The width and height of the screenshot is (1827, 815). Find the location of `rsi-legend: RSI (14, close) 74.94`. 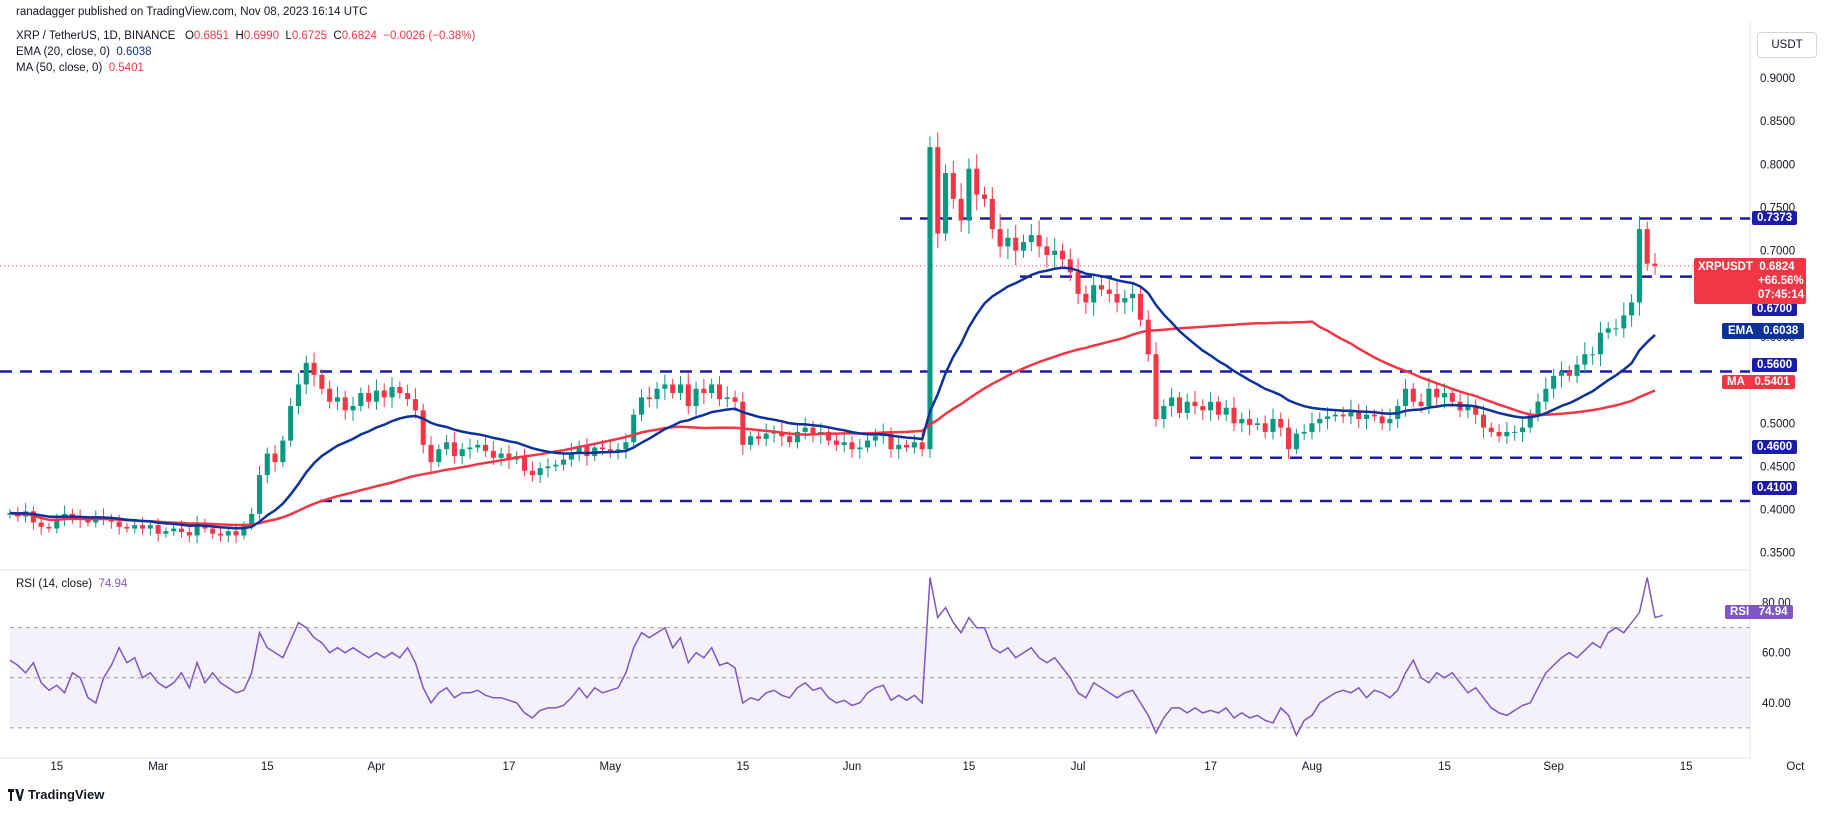

rsi-legend: RSI (14, close) 74.94 is located at coordinates (71, 584).